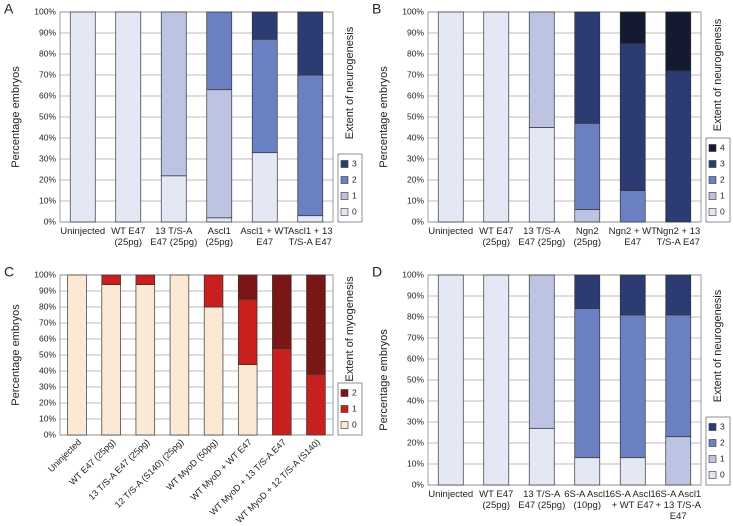 The height and width of the screenshot is (526, 733). I want to click on y-tick-label: 80%, so click(47, 306).